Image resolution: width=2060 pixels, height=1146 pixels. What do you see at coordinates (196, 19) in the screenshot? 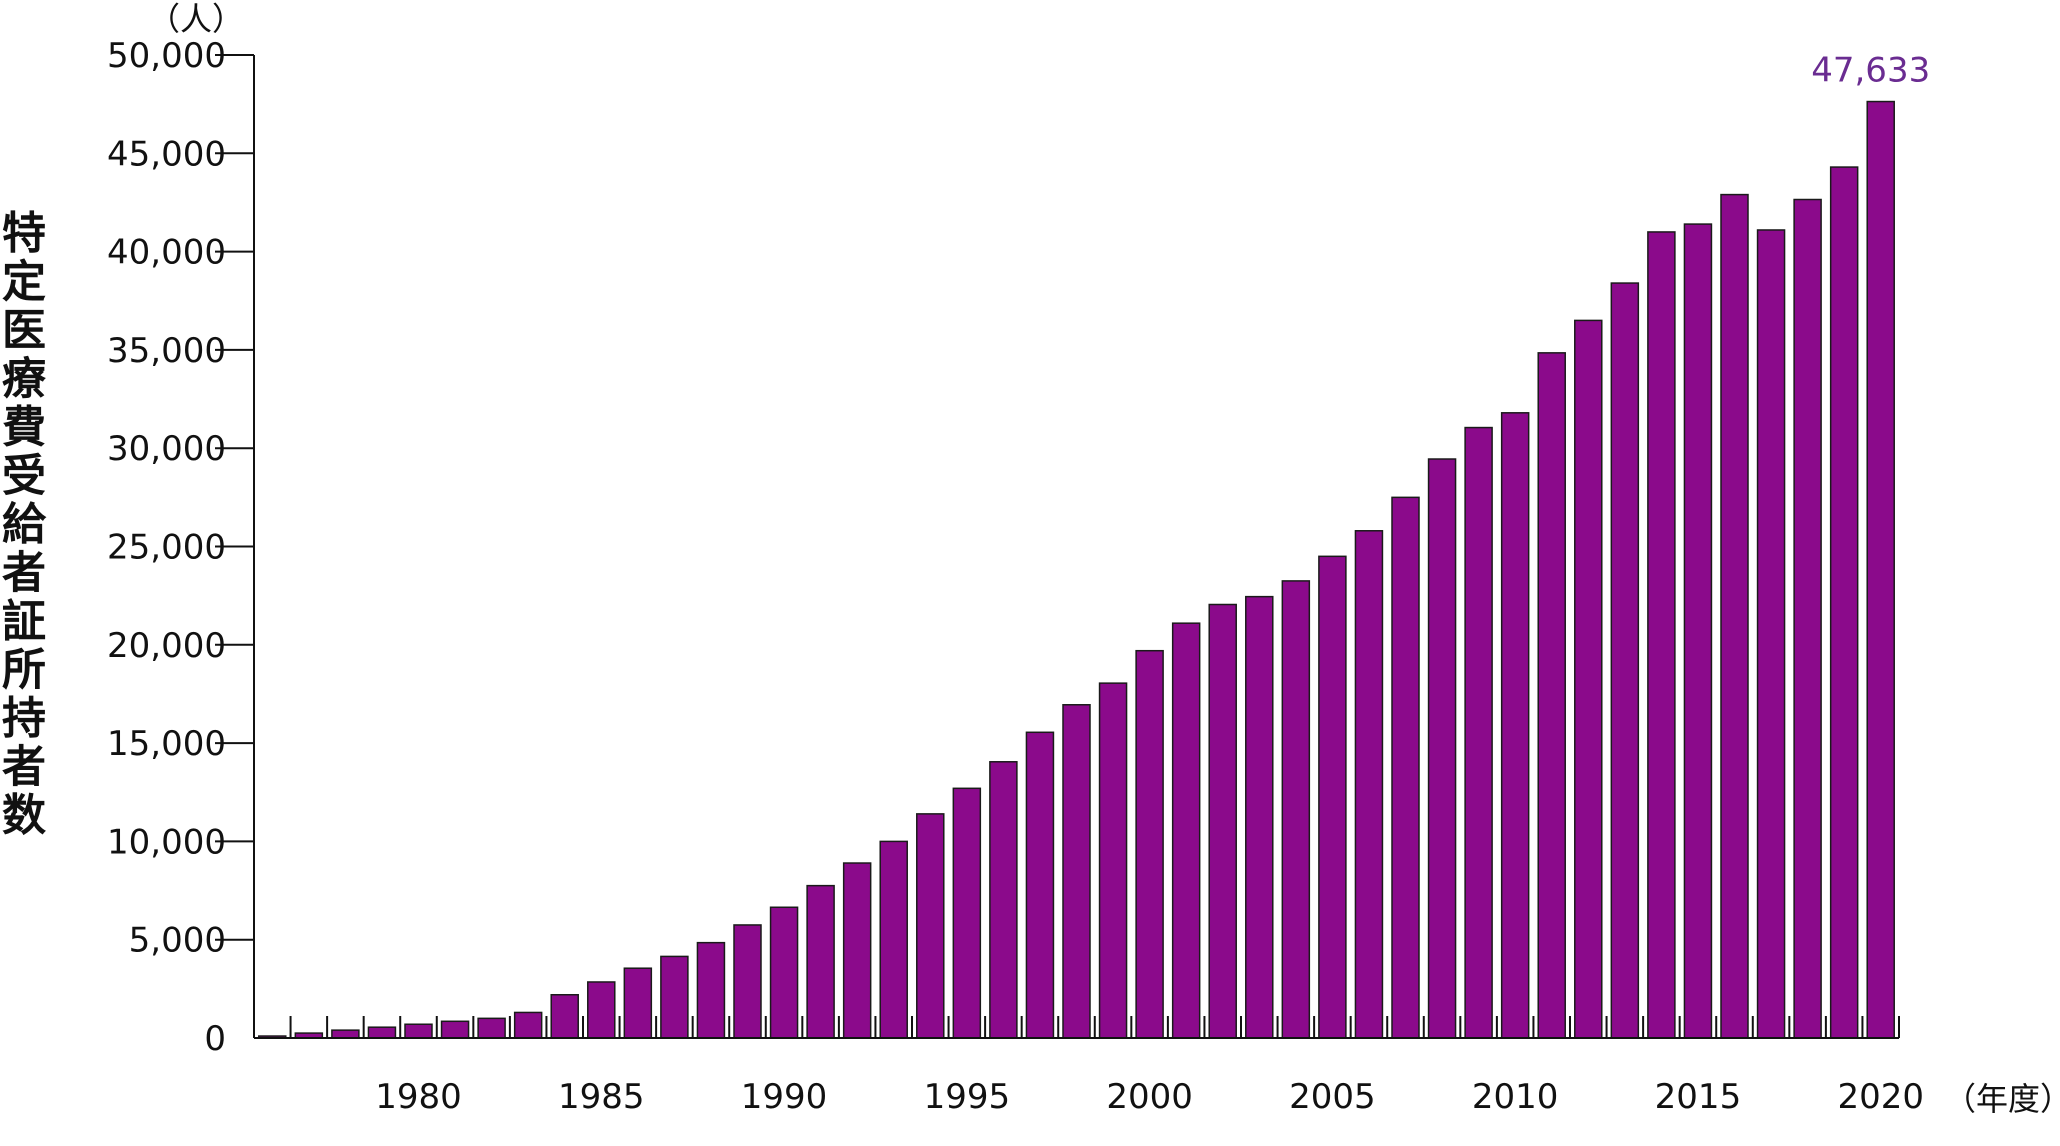
I see `y-axis-unit: （人）` at bounding box center [196, 19].